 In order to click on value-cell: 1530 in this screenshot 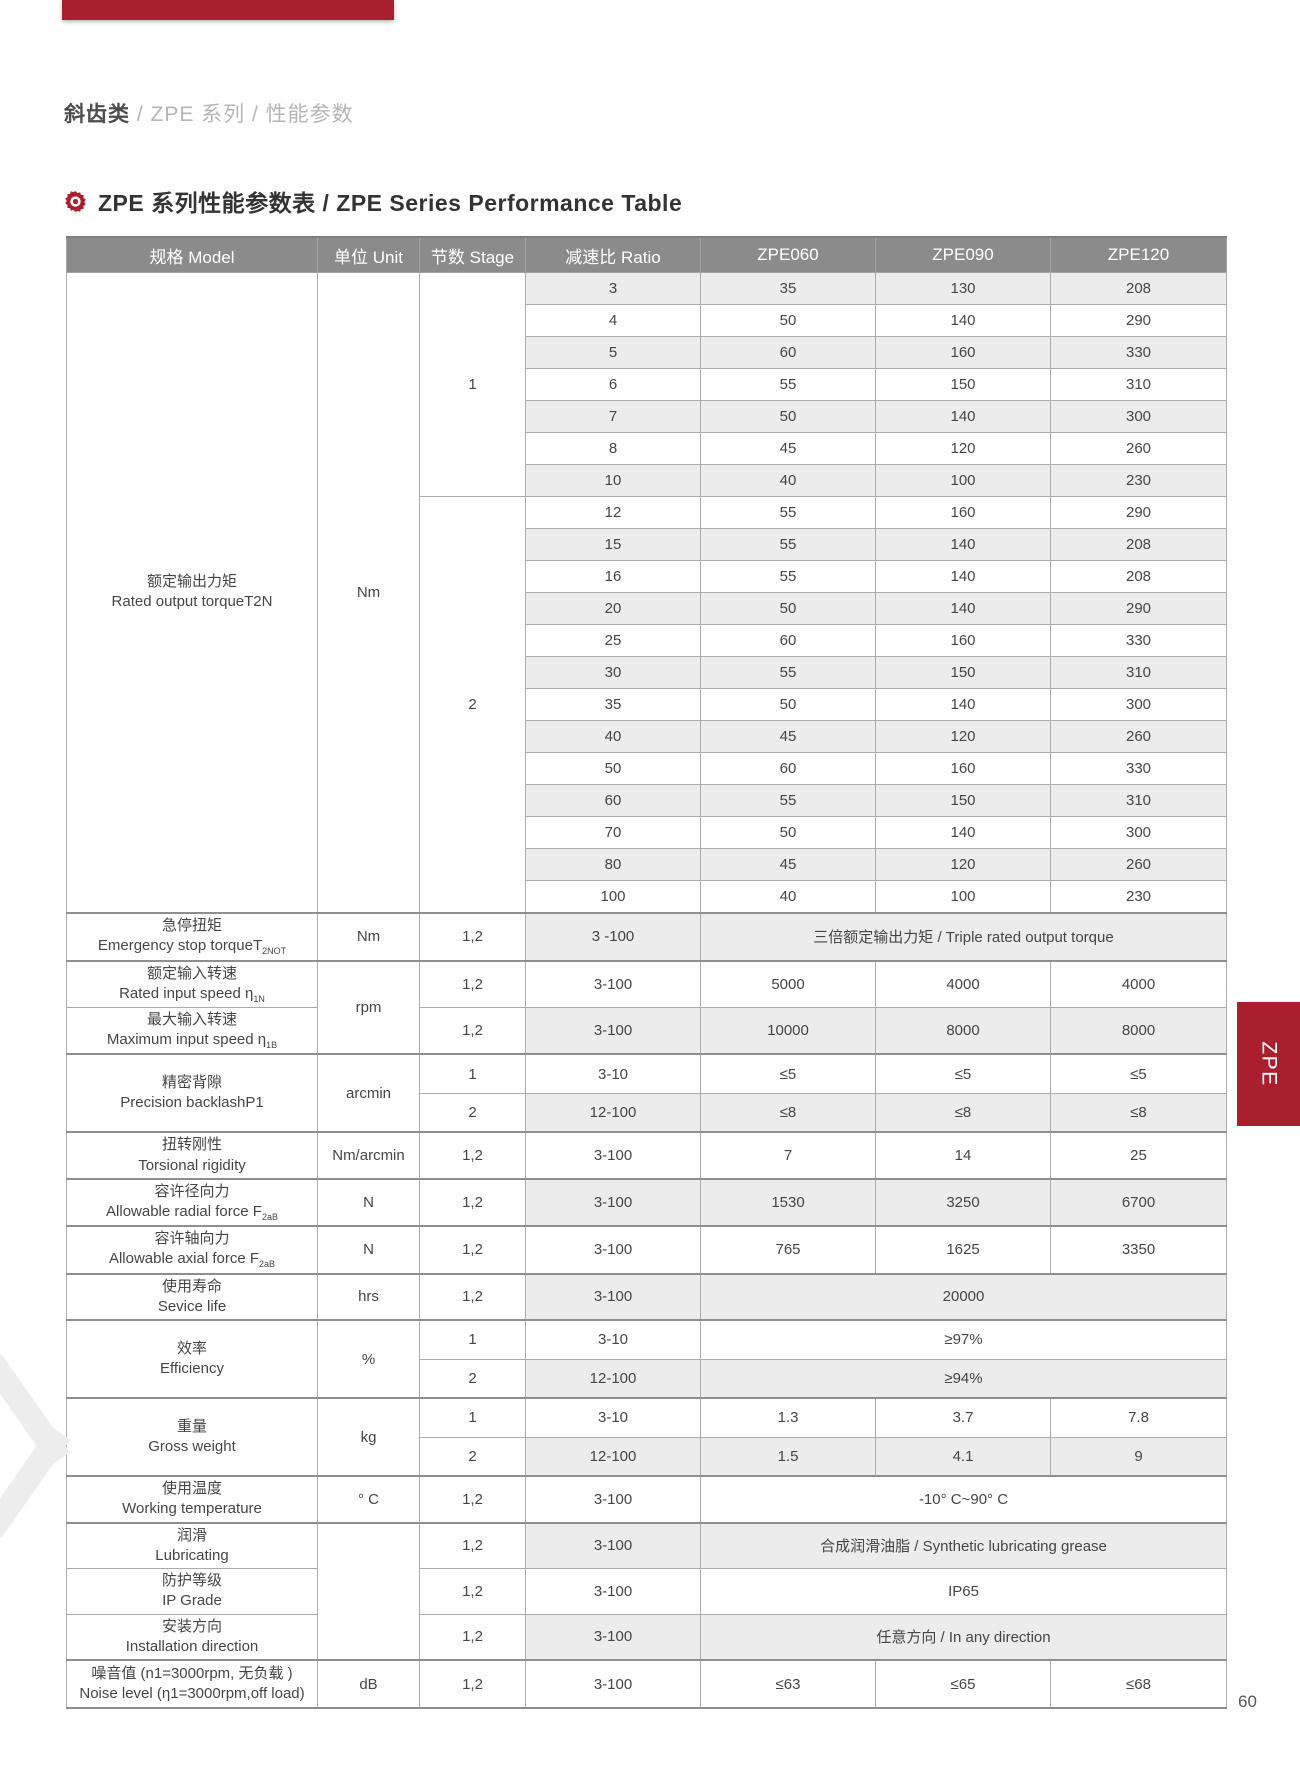, I will do `click(788, 1202)`.